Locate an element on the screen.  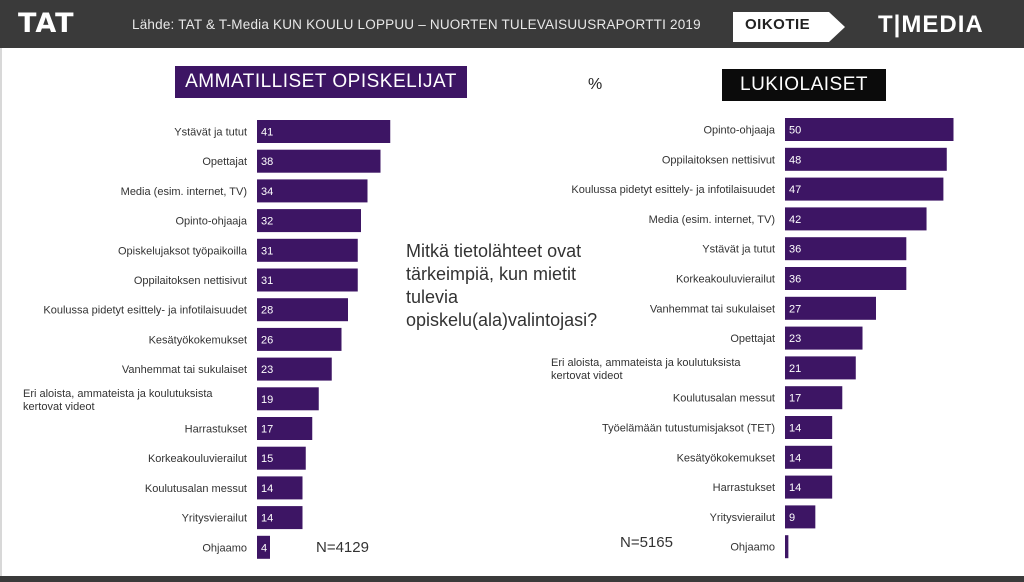
value-label-ammatilliset-9: 23 is located at coordinates (267, 370).